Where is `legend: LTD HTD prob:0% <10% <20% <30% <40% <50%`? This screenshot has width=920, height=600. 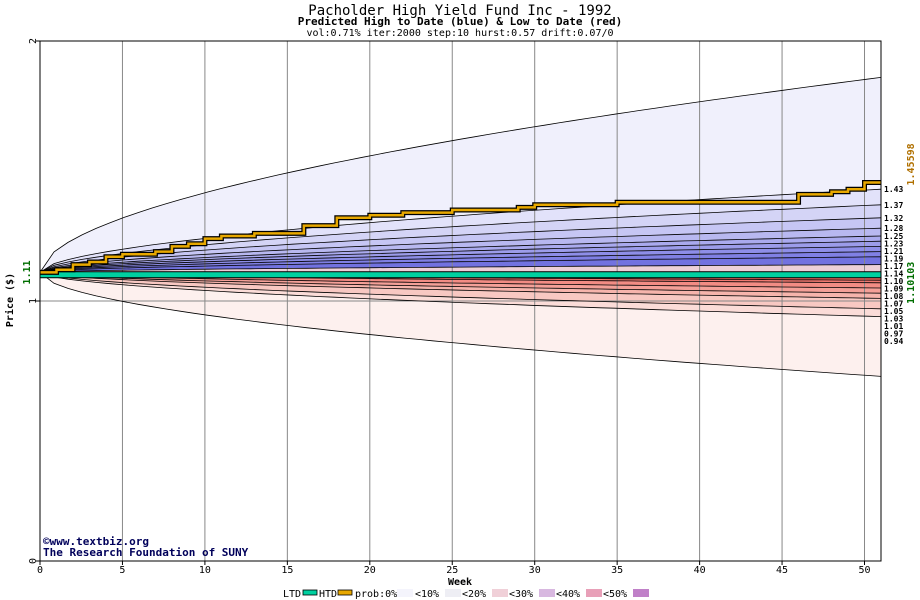
legend: LTD HTD prob:0% <10% <20% <30% <40% <50% is located at coordinates (466, 594).